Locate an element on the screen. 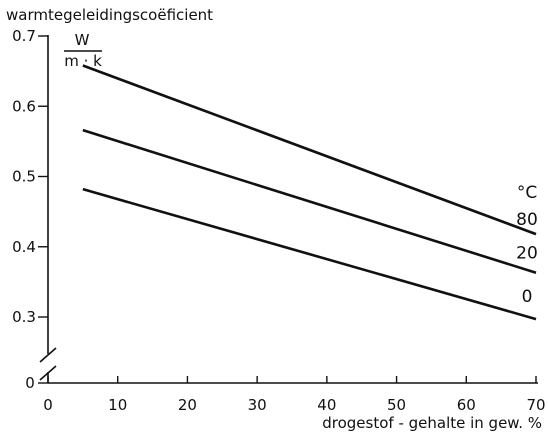  y-tick-label: 0.6 is located at coordinates (24, 106).